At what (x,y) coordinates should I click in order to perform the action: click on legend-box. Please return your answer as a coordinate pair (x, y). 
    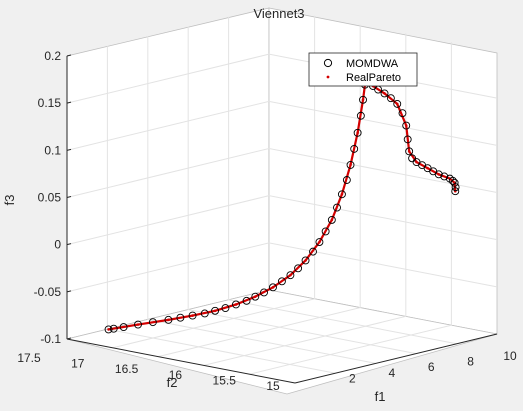
    Looking at the image, I should click on (363, 69).